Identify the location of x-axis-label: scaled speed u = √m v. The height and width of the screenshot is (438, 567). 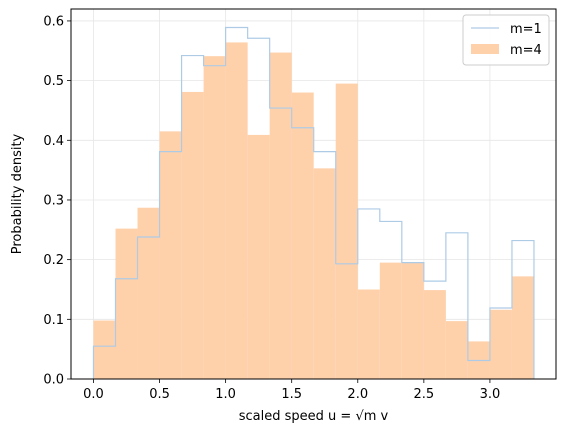
(314, 416).